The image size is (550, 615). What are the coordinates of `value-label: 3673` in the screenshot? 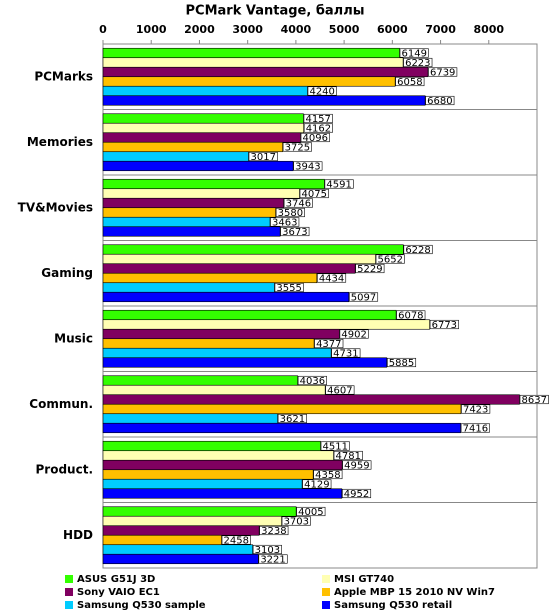 It's located at (294, 232).